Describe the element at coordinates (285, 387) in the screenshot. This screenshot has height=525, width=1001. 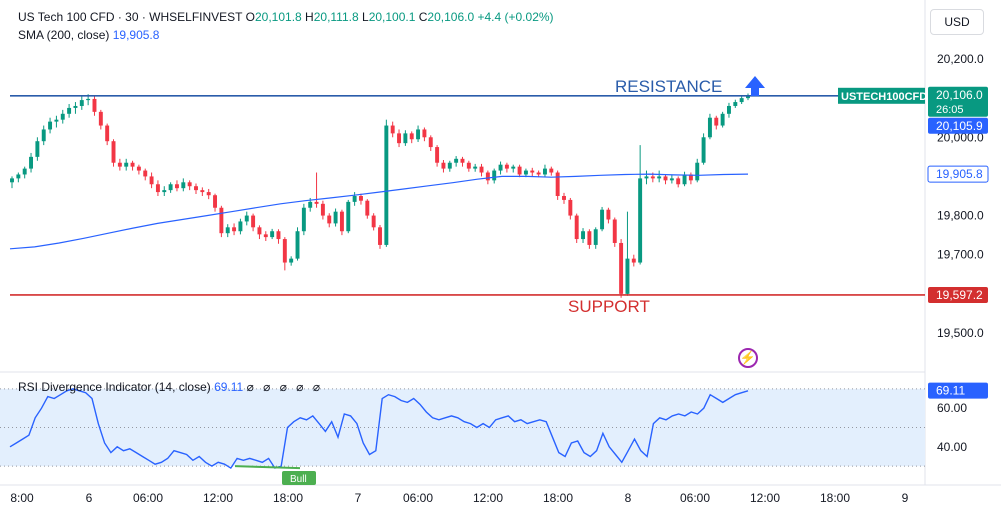
I see `rsi-settings-dots: ⌀ ⌀ ⌀ ⌀ ⌀` at that location.